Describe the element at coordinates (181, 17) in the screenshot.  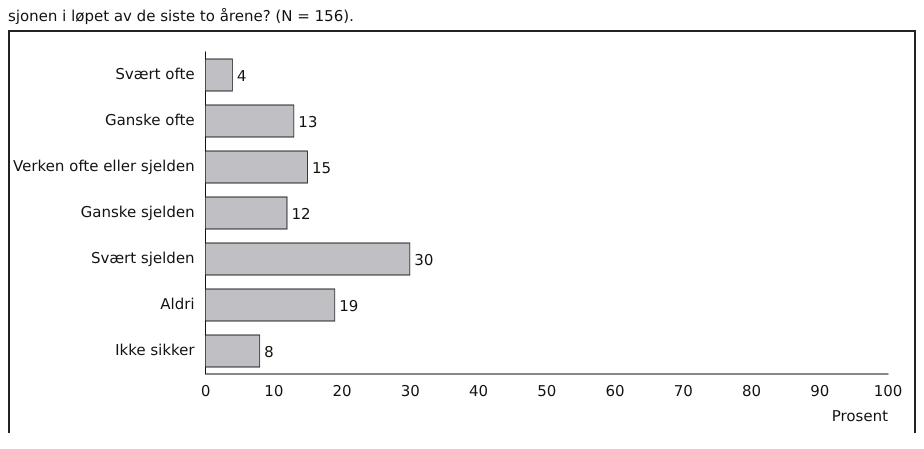
I see `chart-title: sjonen i løpet av de siste to årene? (N = 156).` at that location.